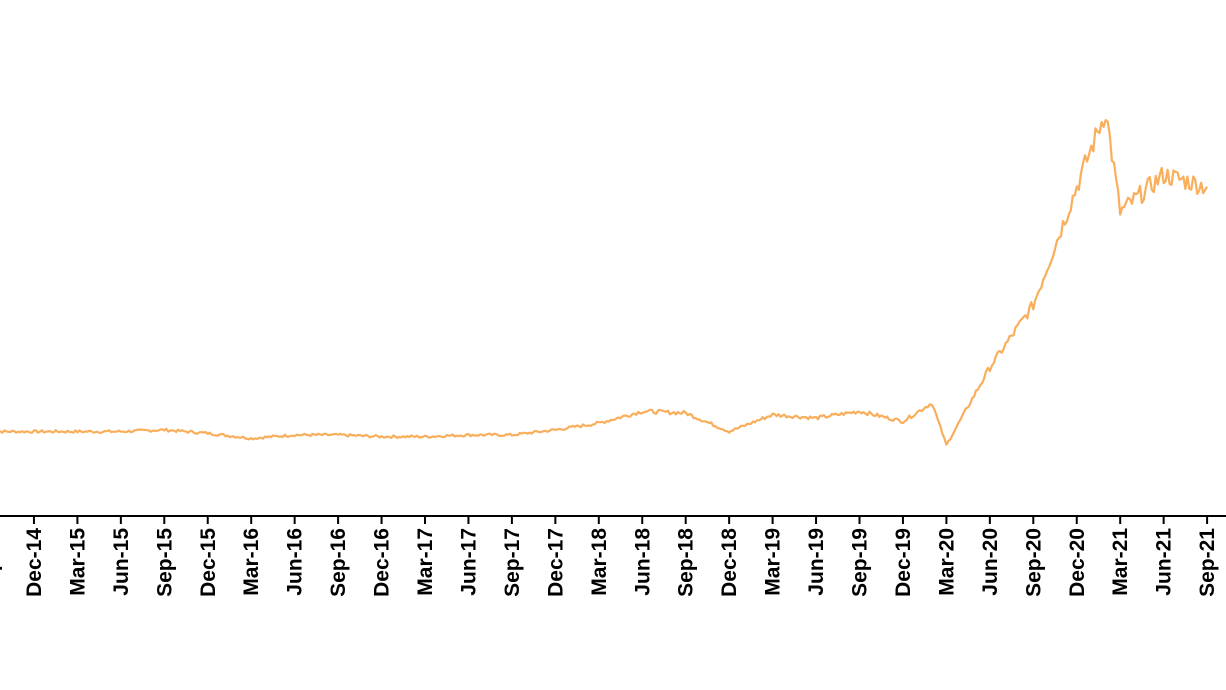 This screenshot has height=690, width=1226. Describe the element at coordinates (382, 562) in the screenshot. I see `x-tick-label: Dec-16` at that location.